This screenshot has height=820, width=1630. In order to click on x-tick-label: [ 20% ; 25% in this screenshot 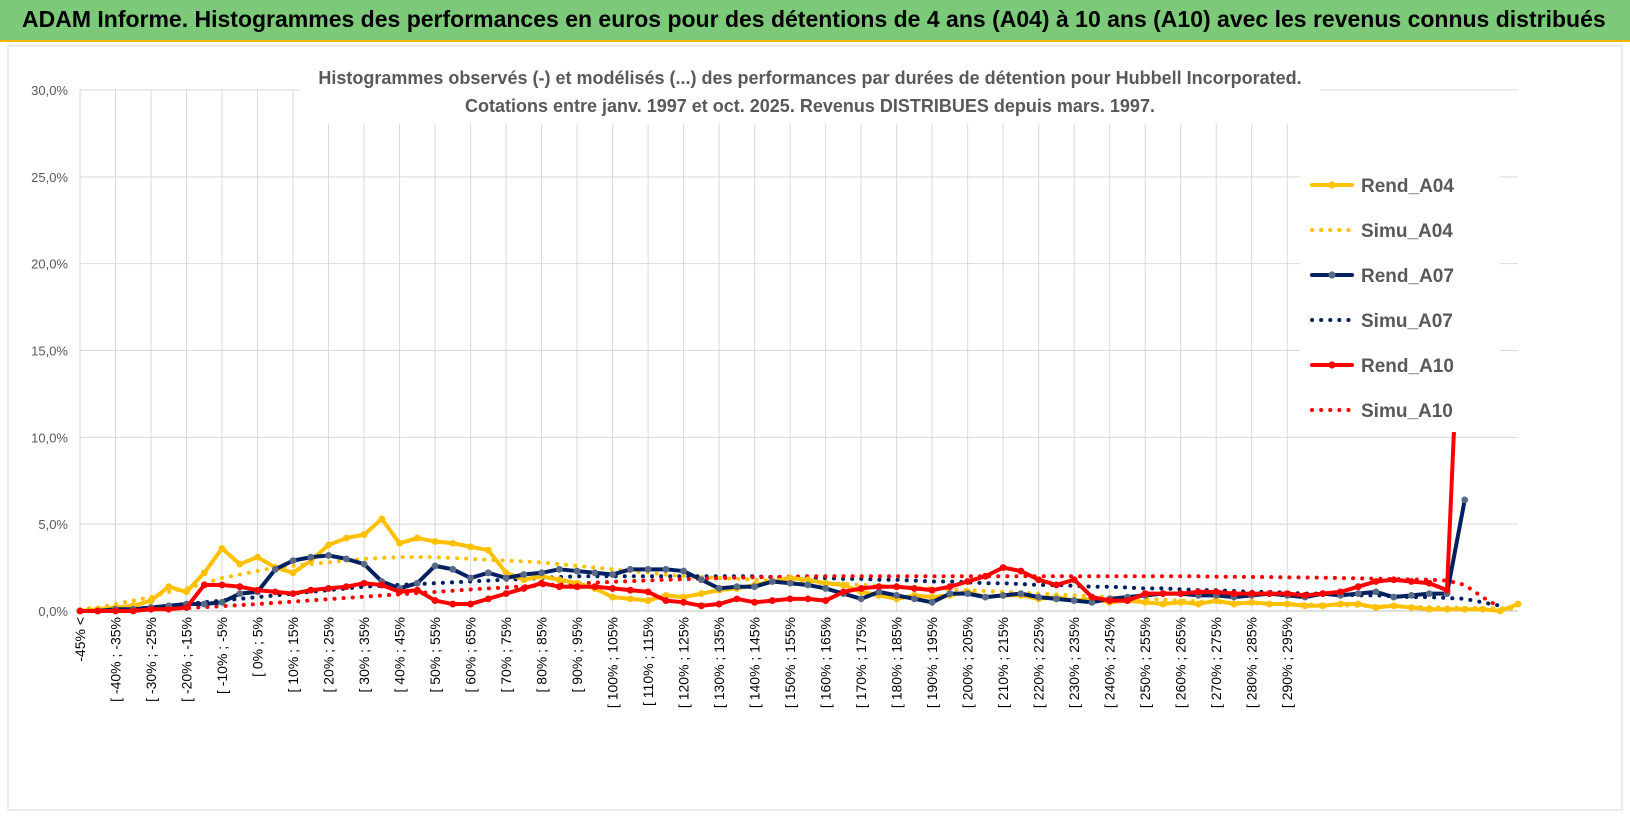, I will do `click(329, 655)`.